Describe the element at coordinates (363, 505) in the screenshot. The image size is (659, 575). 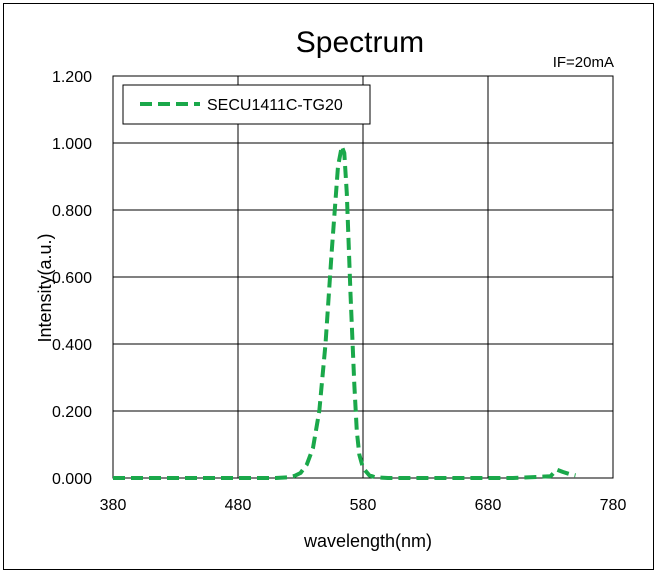
I see `x-tick-label: 580` at that location.